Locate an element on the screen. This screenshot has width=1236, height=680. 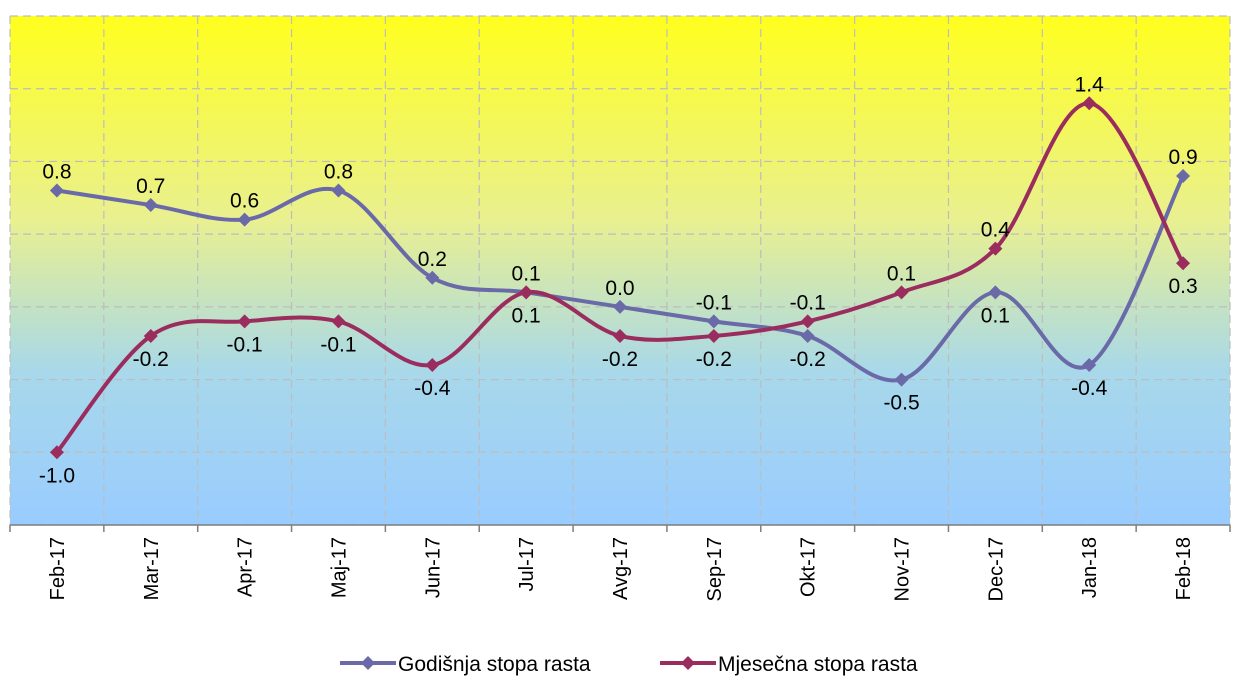
legend-label: Godišnja stopa rasta is located at coordinates (494, 664).